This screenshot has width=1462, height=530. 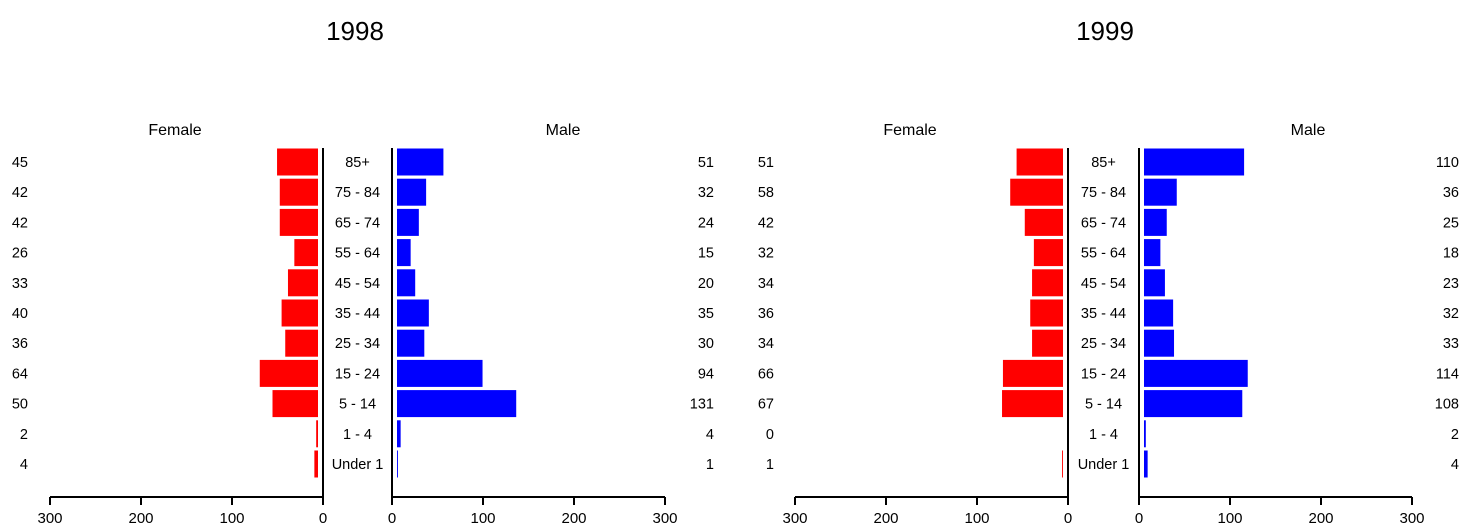 I want to click on male-value-label: 15, so click(x=706, y=254).